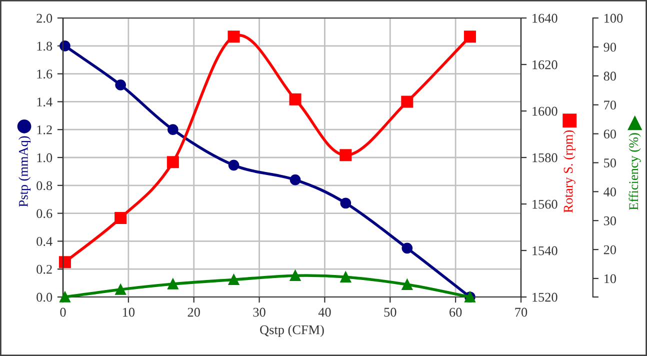 The width and height of the screenshot is (647, 356). Describe the element at coordinates (128, 312) in the screenshot. I see `x-tick-label: 10` at that location.